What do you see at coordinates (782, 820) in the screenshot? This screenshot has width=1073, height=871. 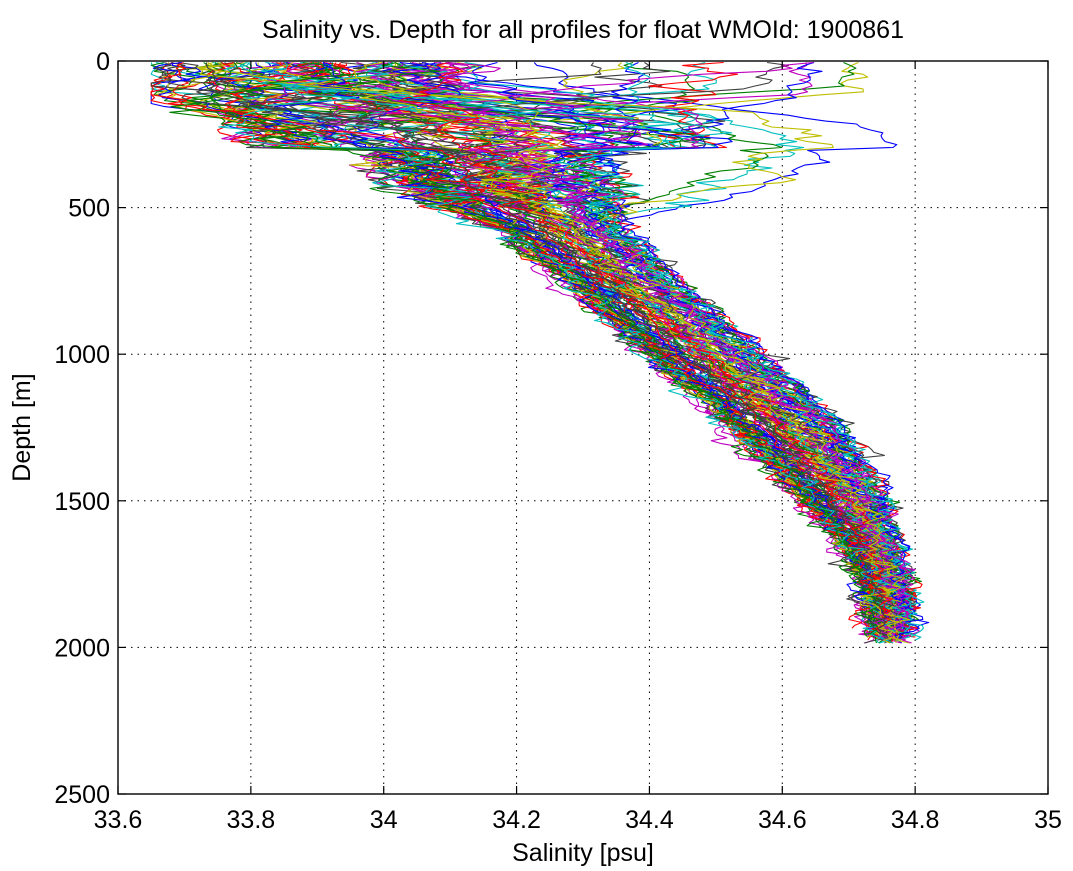 I see `x-tick-label: 34.6` at bounding box center [782, 820].